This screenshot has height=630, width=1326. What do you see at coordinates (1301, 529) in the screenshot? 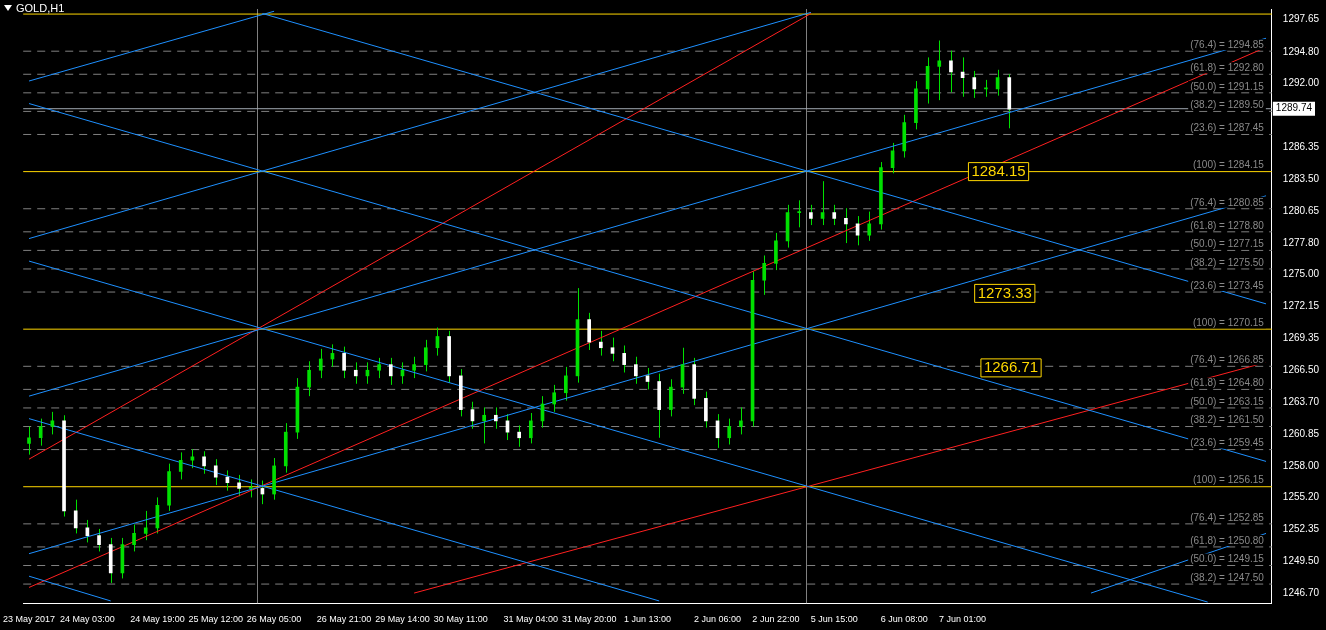
I see `y-tick-label: 1252.35` at bounding box center [1301, 529].